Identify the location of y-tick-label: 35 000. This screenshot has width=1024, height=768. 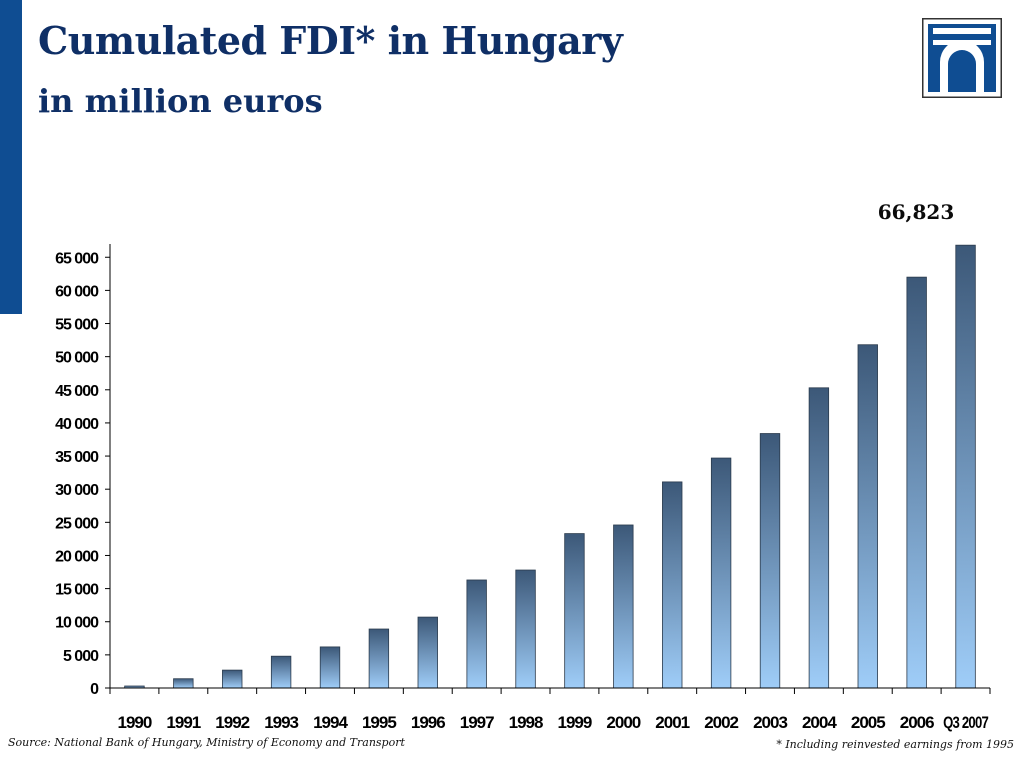
(77, 457).